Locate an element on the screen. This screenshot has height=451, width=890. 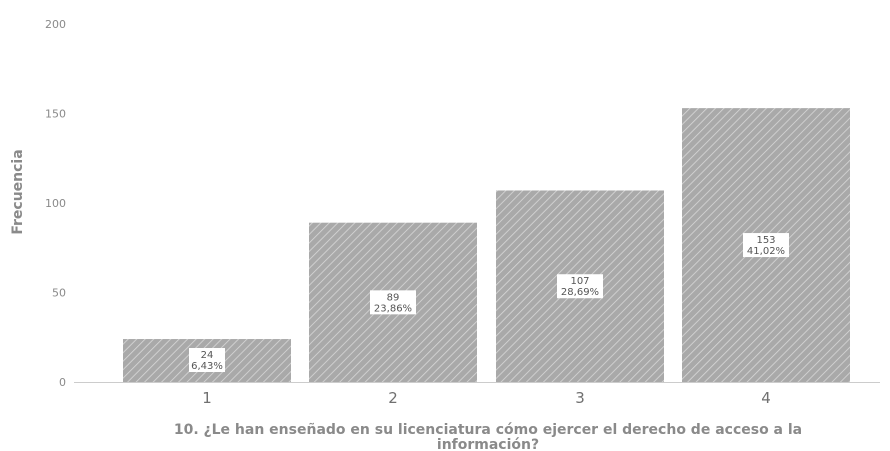
data-label-percent: 23,86% is located at coordinates (393, 308).